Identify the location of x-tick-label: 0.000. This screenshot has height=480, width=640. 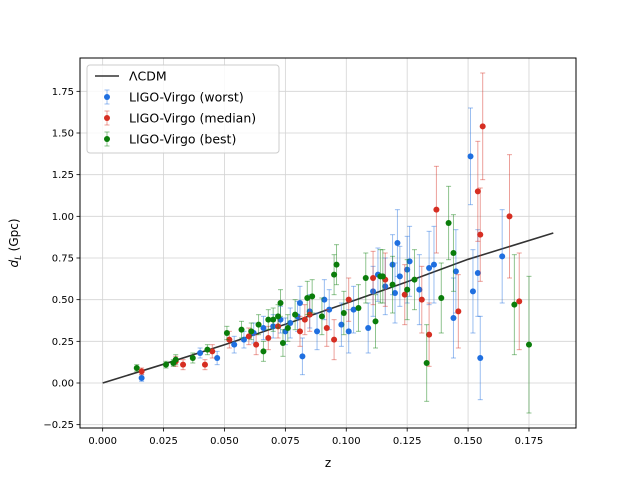
(102, 441).